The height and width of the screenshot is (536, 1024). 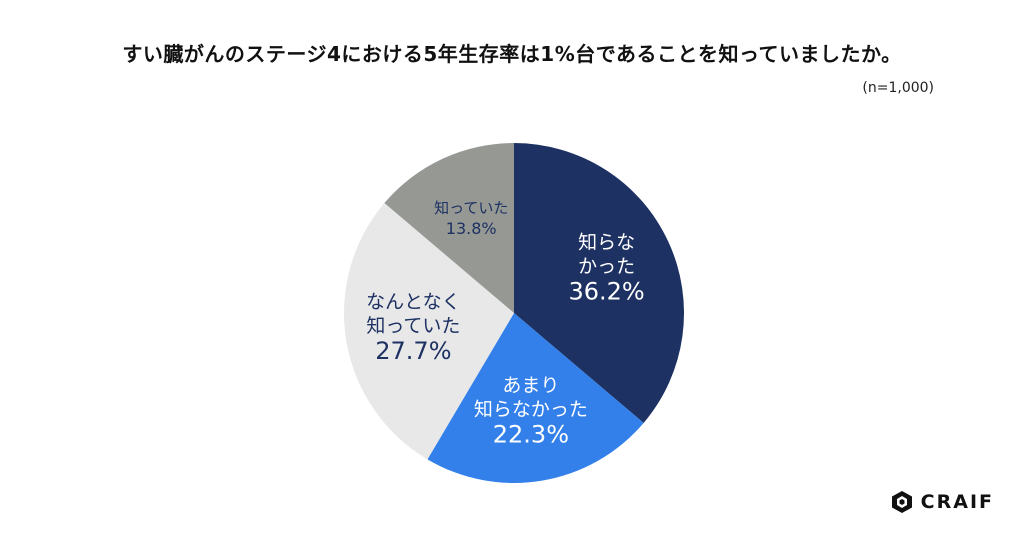 What do you see at coordinates (530, 386) in the screenshot?
I see `slice-label-1-line-0: あまり` at bounding box center [530, 386].